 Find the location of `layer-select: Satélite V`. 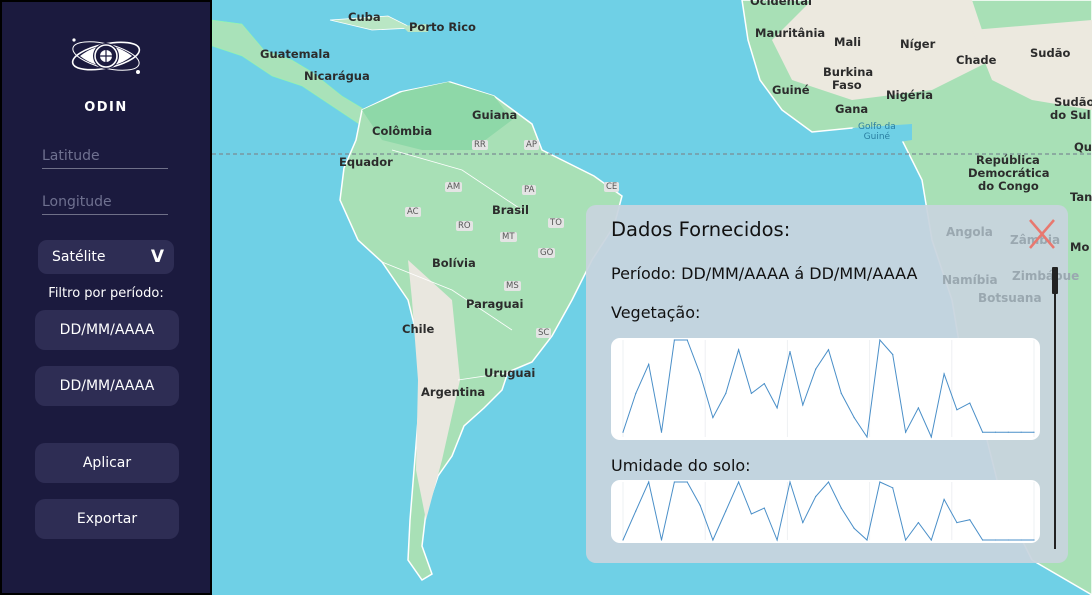

layer-select: Satélite V is located at coordinates (106, 257).